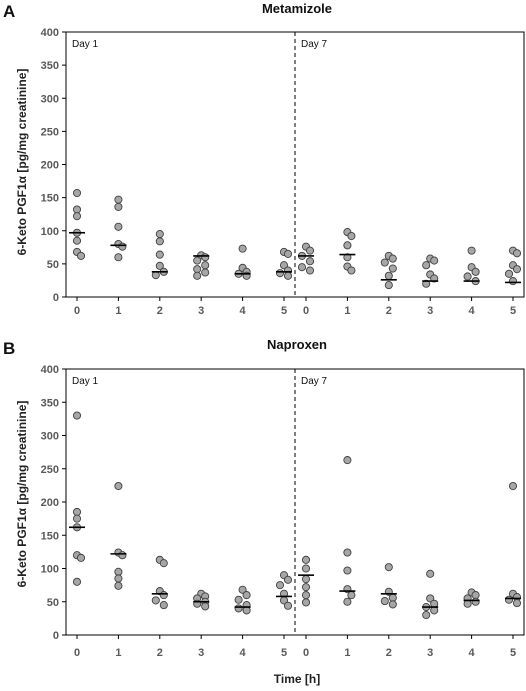  I want to click on y-tick-label: 100, so click(50, 232).